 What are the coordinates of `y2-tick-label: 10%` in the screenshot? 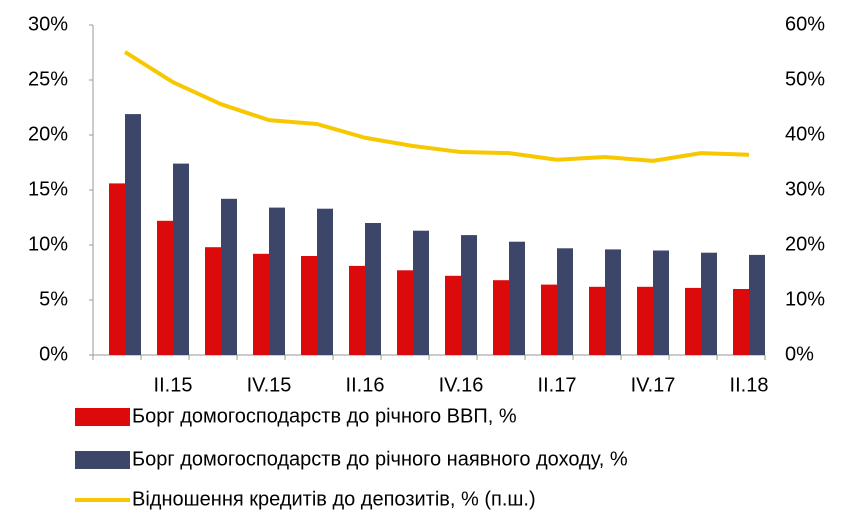 It's located at (805, 299).